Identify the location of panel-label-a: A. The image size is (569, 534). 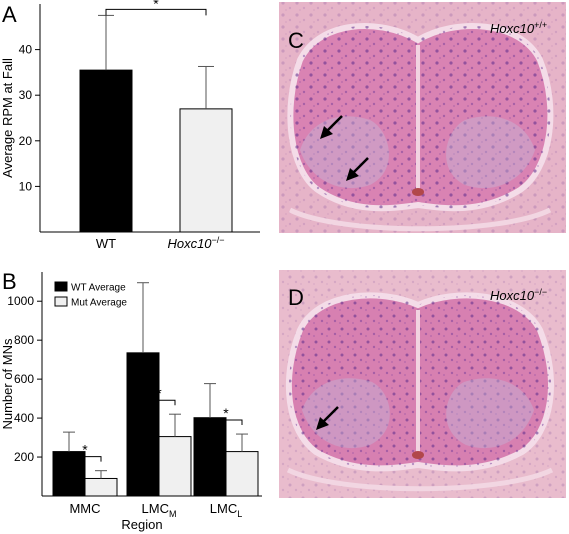
(9, 14).